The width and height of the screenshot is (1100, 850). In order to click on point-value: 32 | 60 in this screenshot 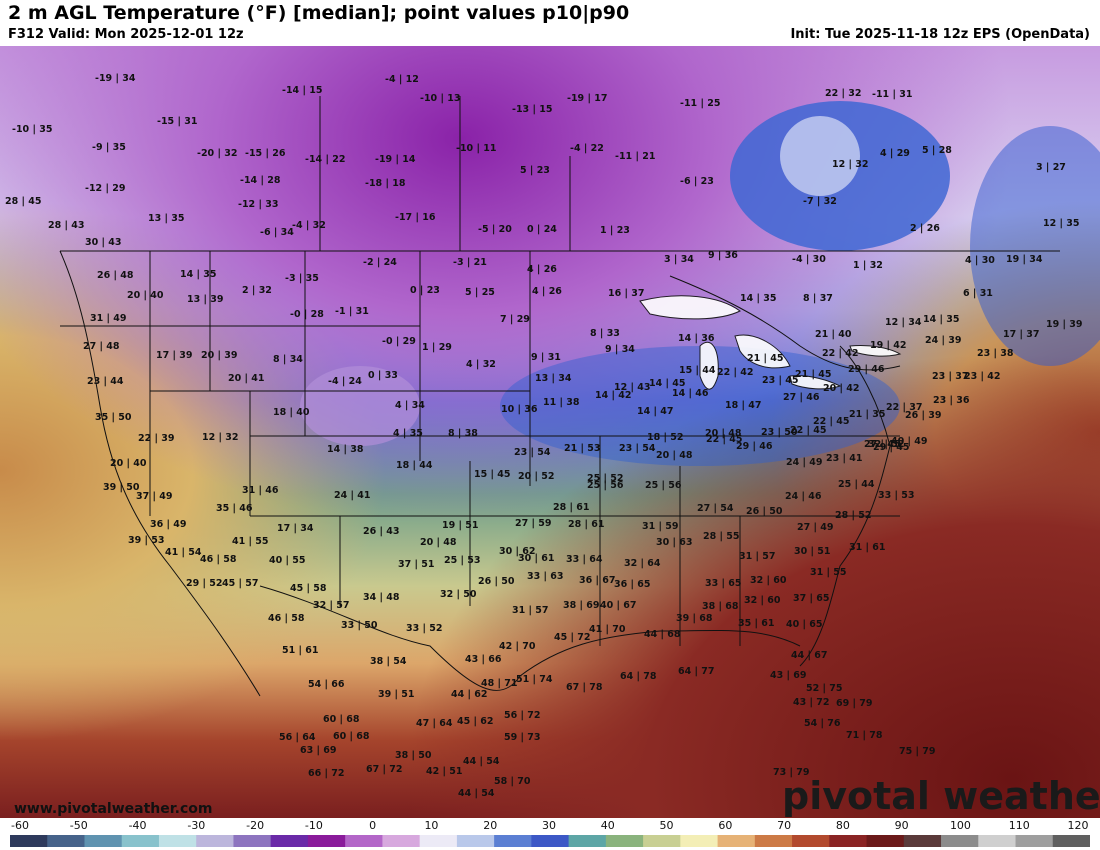, I will do `click(762, 600)`.